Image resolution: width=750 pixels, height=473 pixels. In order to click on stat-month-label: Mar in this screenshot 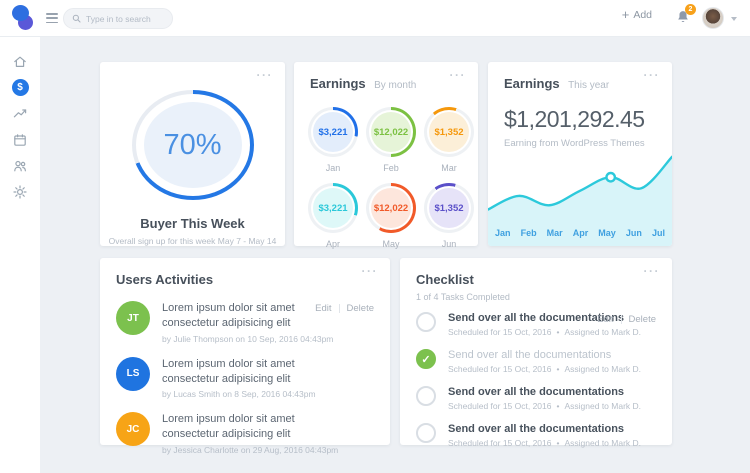, I will do `click(449, 168)`.